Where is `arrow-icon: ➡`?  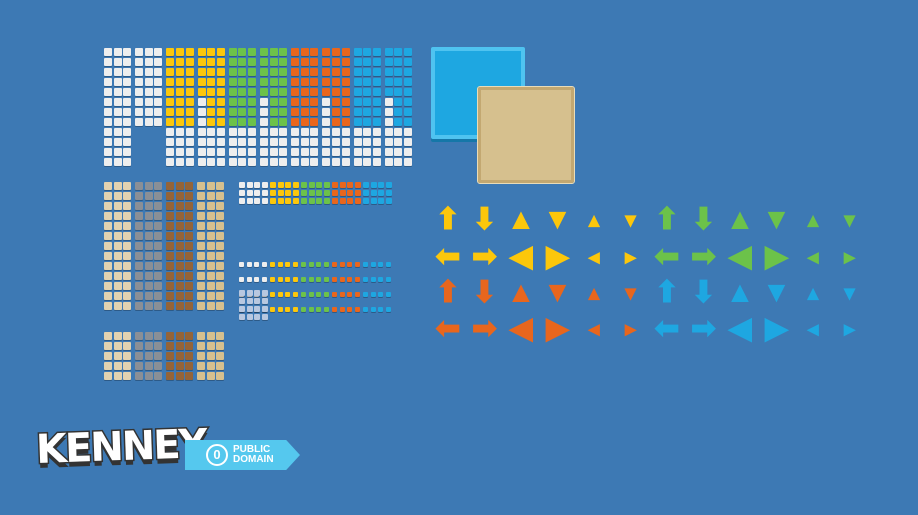
arrow-icon: ➡ is located at coordinates (703, 256).